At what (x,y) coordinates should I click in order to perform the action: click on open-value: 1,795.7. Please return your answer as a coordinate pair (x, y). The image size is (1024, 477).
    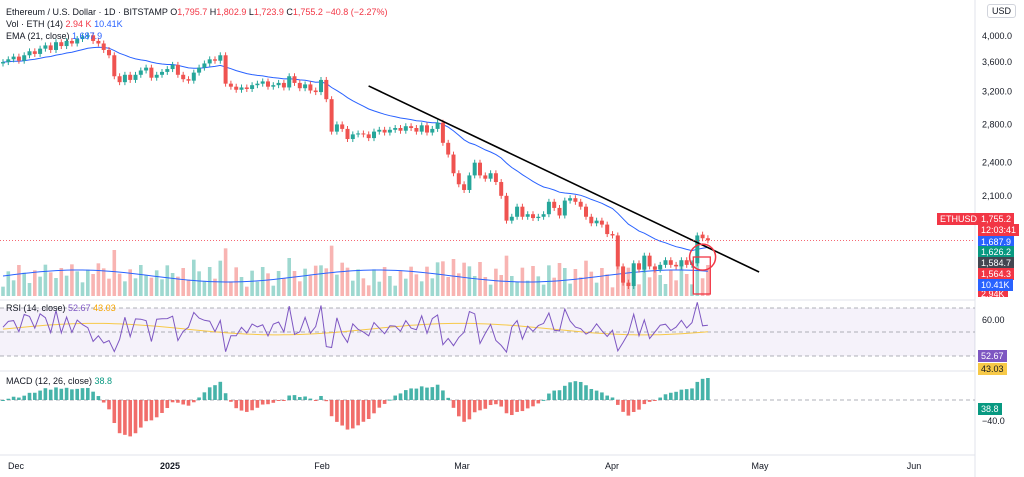
    Looking at the image, I should click on (192, 12).